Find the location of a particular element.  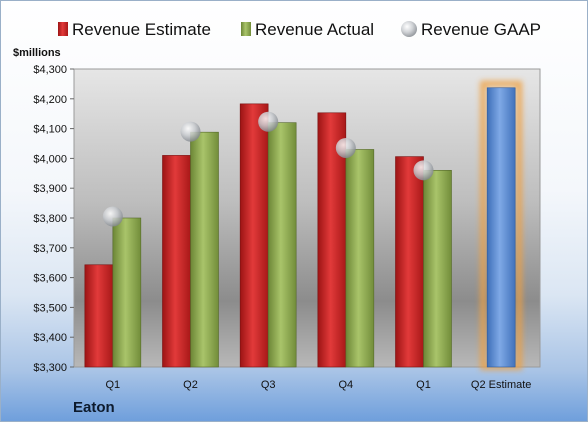

x-tick-label: Q2 is located at coordinates (190, 385).